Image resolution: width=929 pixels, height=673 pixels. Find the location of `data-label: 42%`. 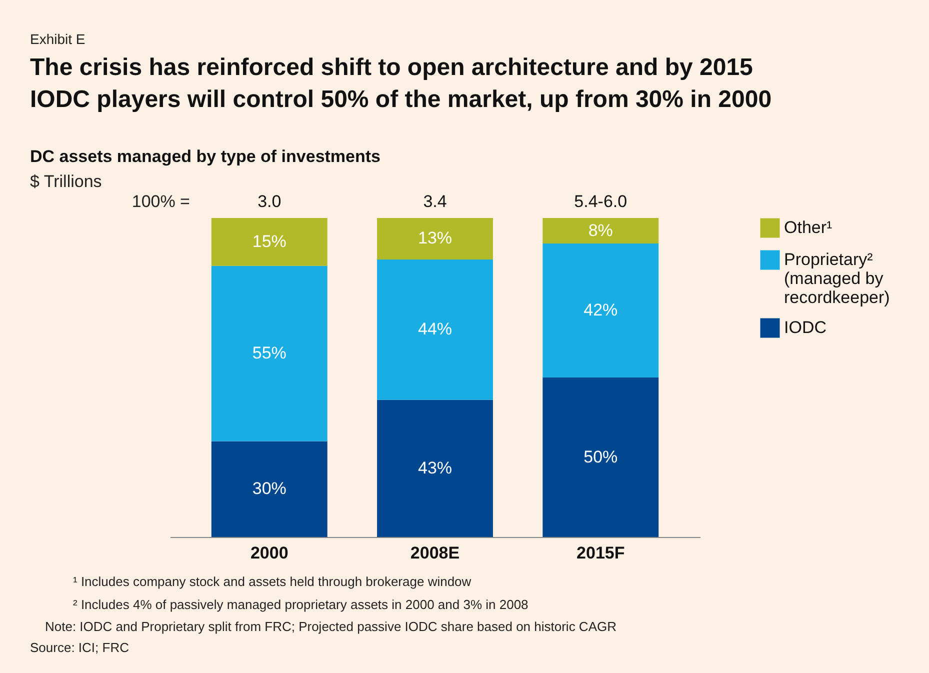

data-label: 42% is located at coordinates (601, 310).